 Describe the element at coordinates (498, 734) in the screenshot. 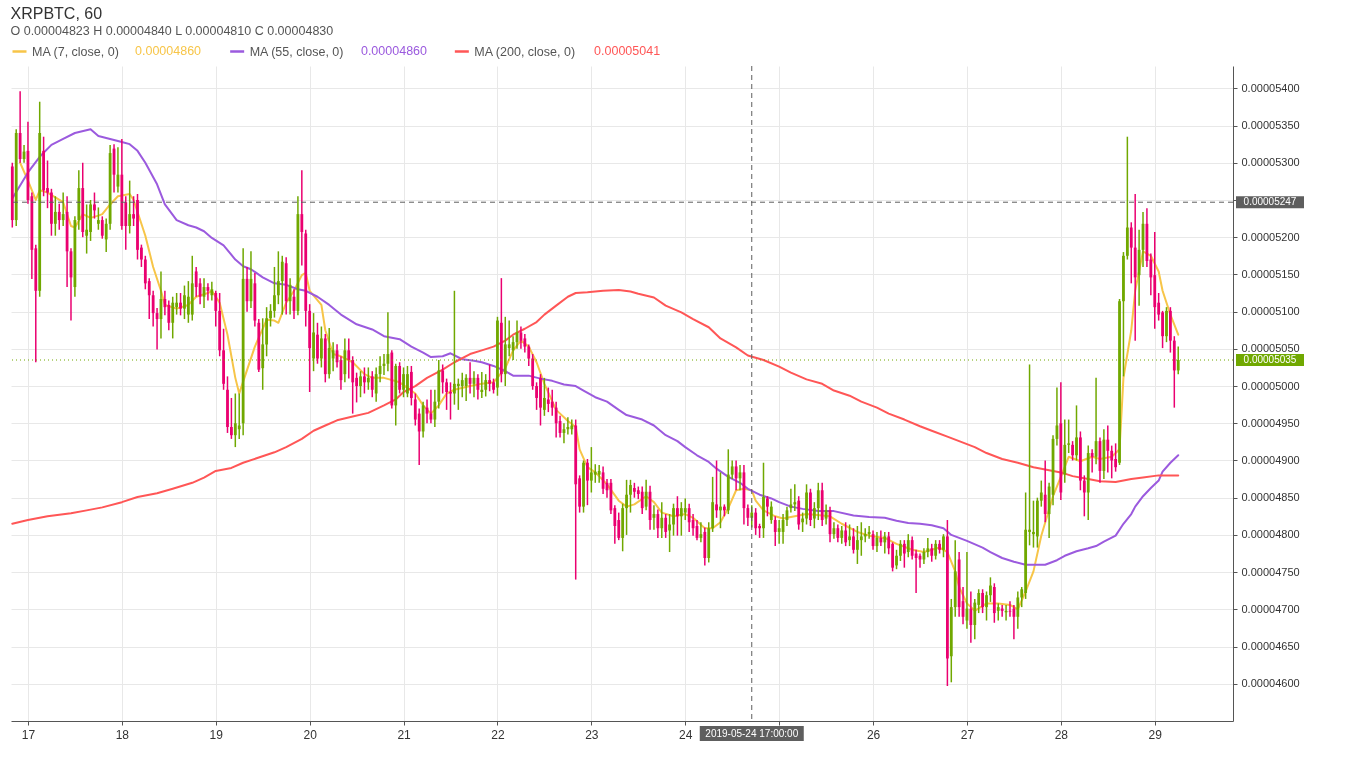

I see `x-tick-label: 22` at that location.